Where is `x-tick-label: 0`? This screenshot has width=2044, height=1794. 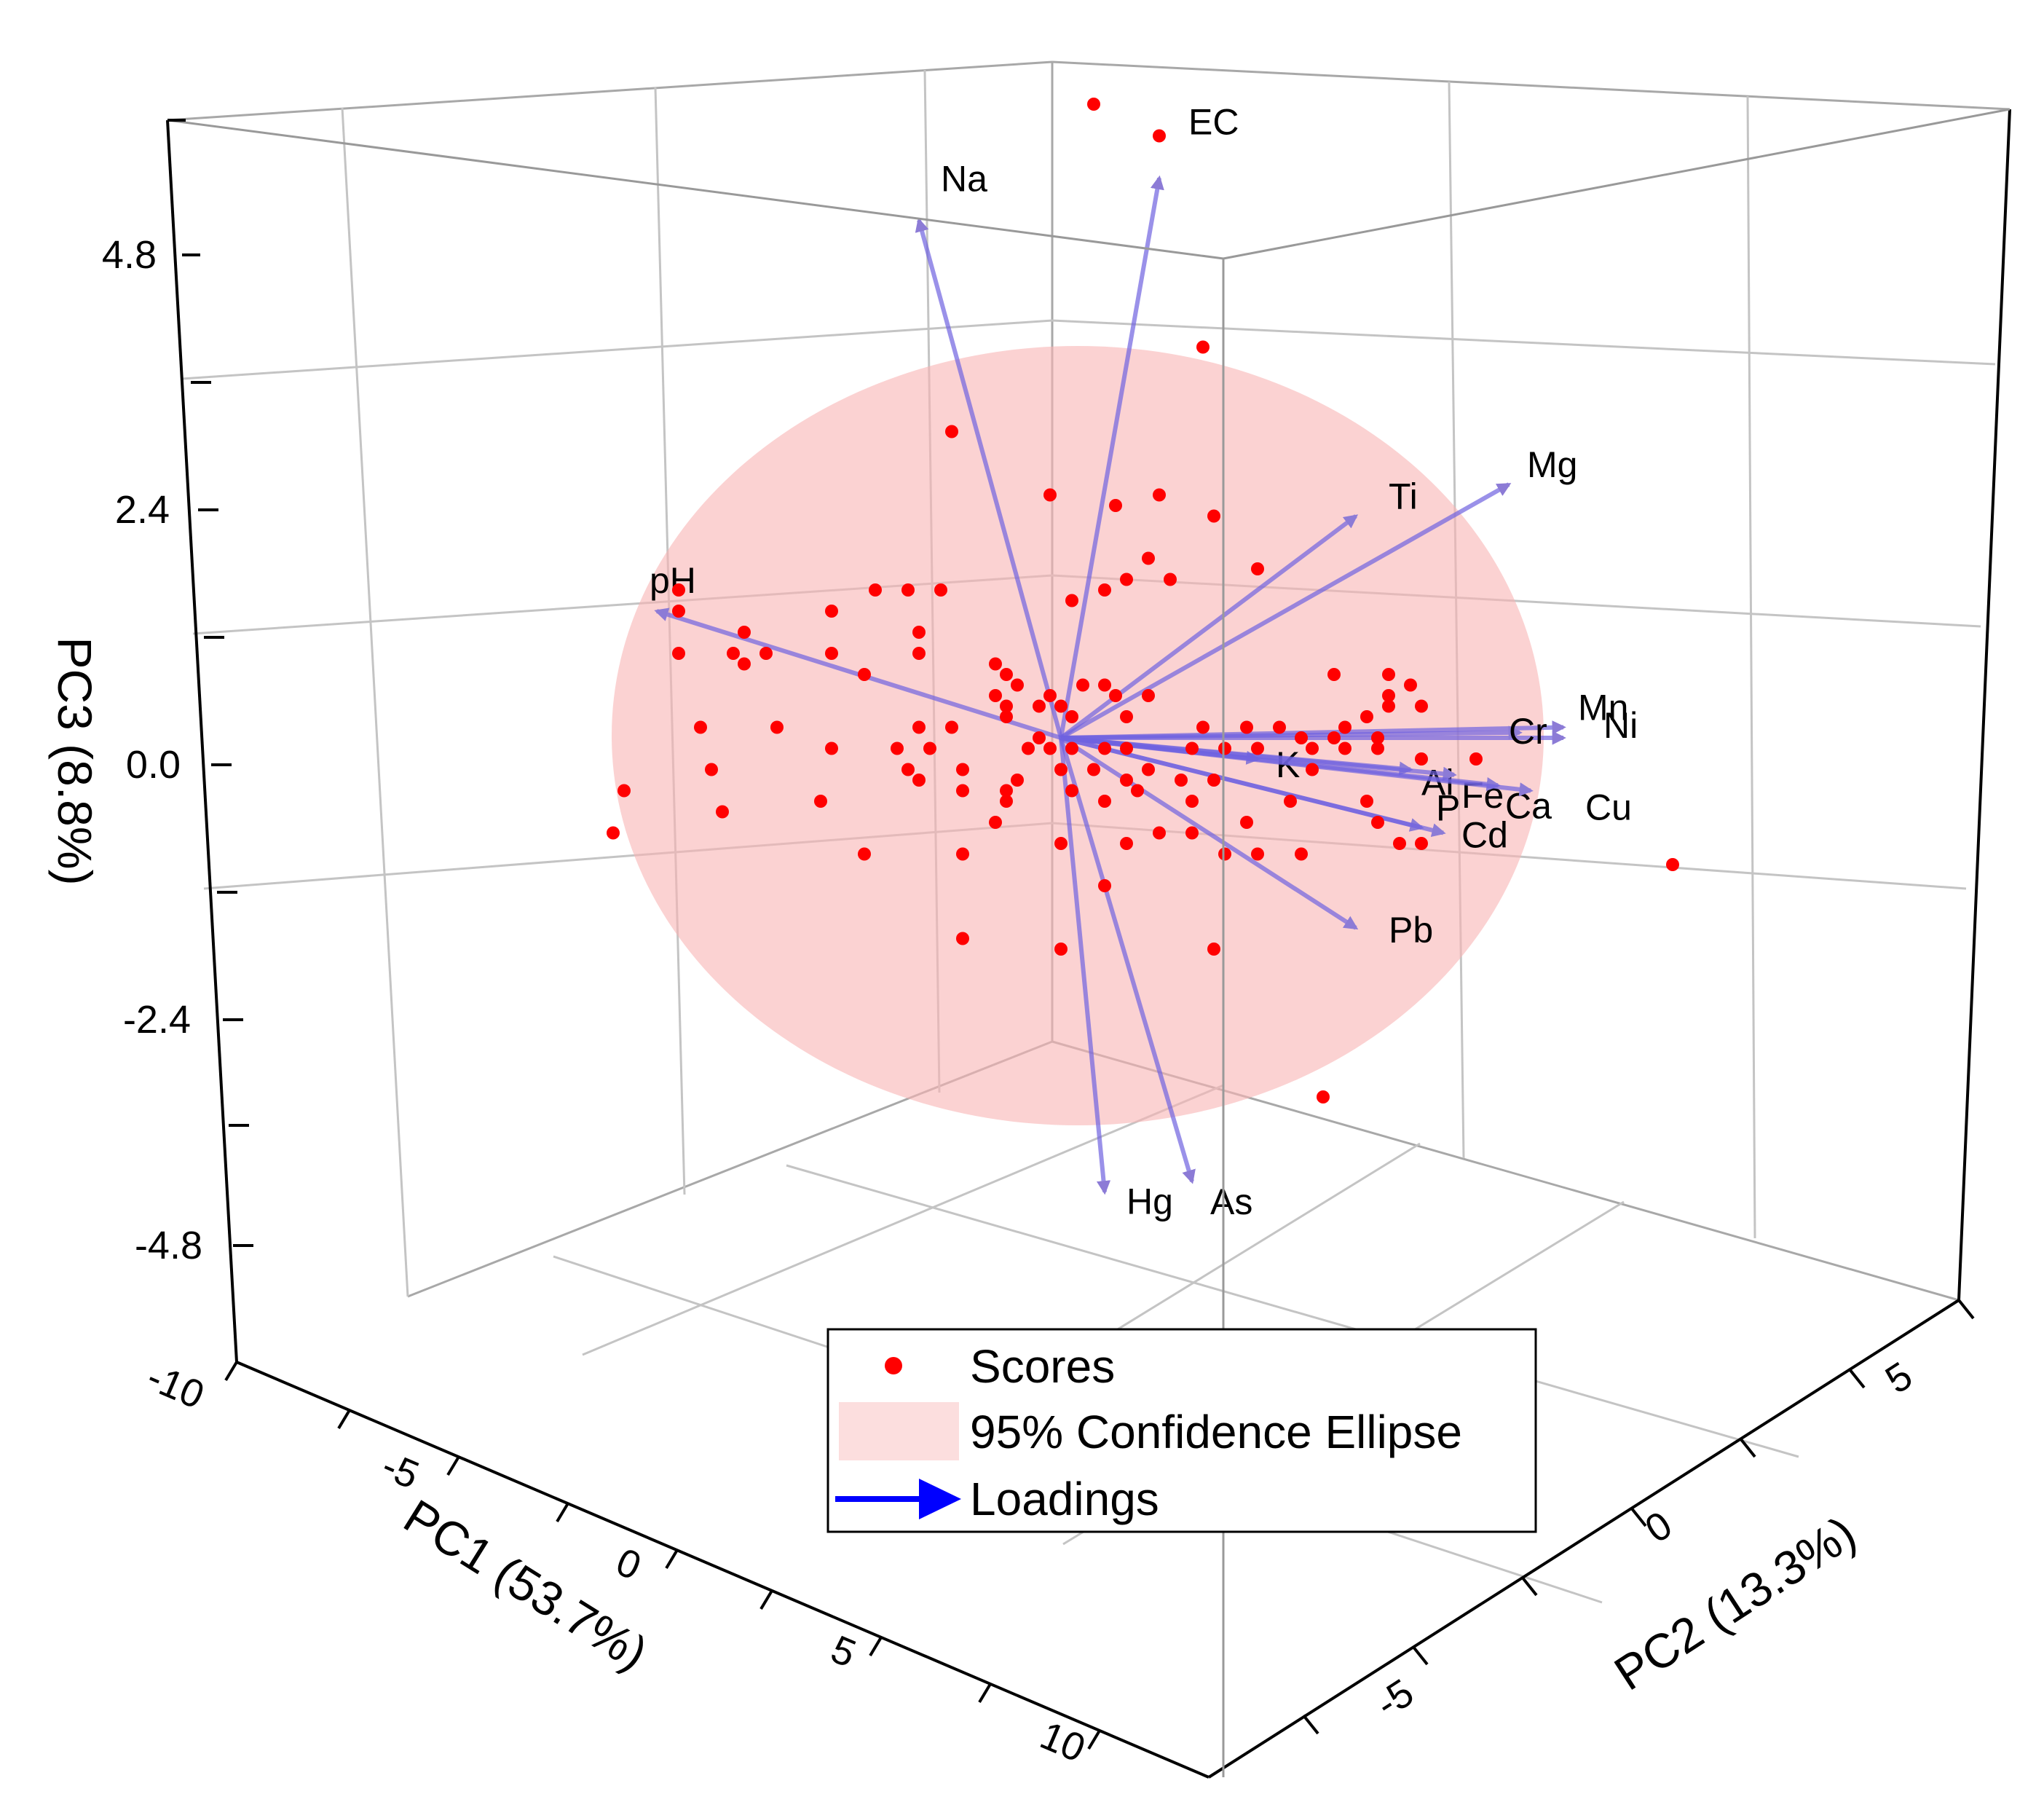 x-tick-label: 0 is located at coordinates (629, 1565).